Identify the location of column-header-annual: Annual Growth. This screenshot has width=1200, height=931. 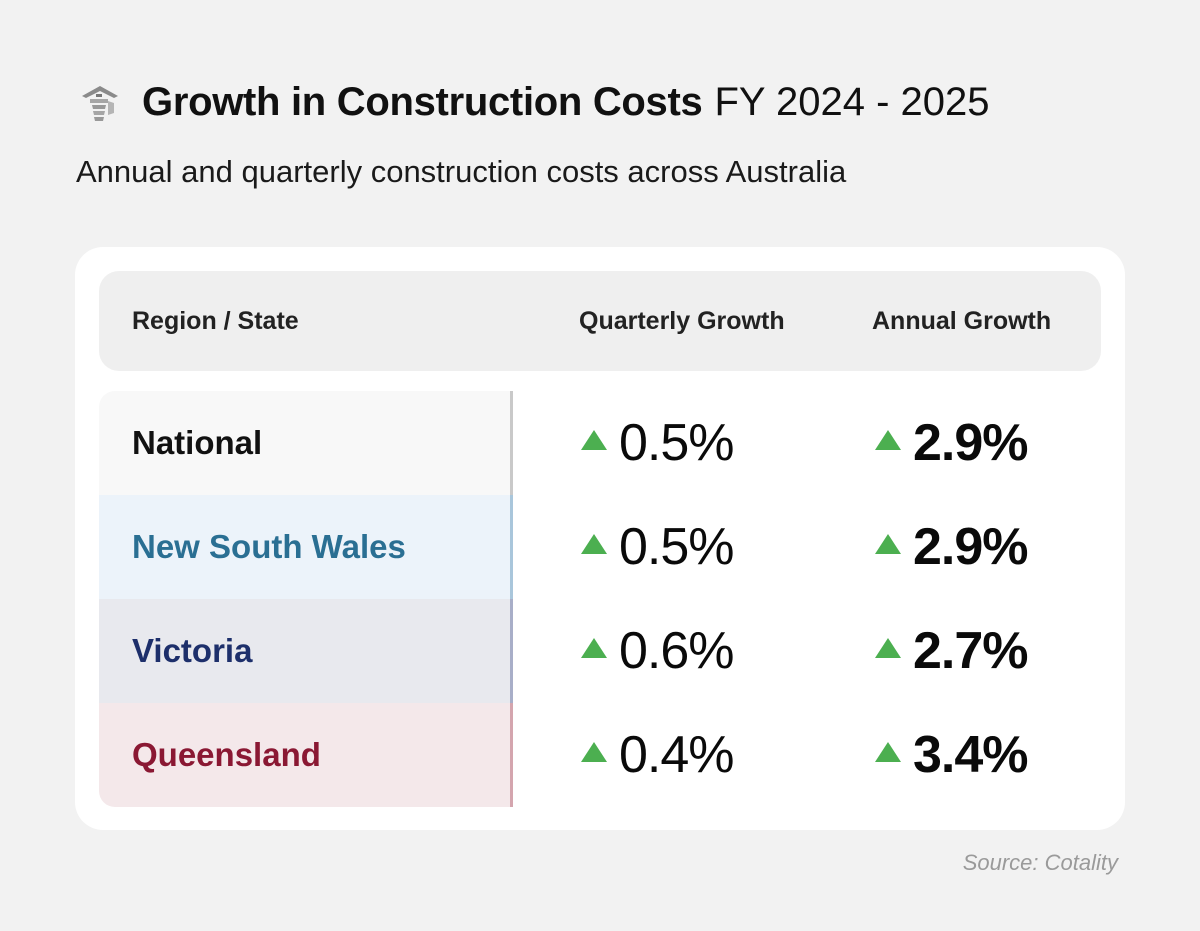
(962, 321).